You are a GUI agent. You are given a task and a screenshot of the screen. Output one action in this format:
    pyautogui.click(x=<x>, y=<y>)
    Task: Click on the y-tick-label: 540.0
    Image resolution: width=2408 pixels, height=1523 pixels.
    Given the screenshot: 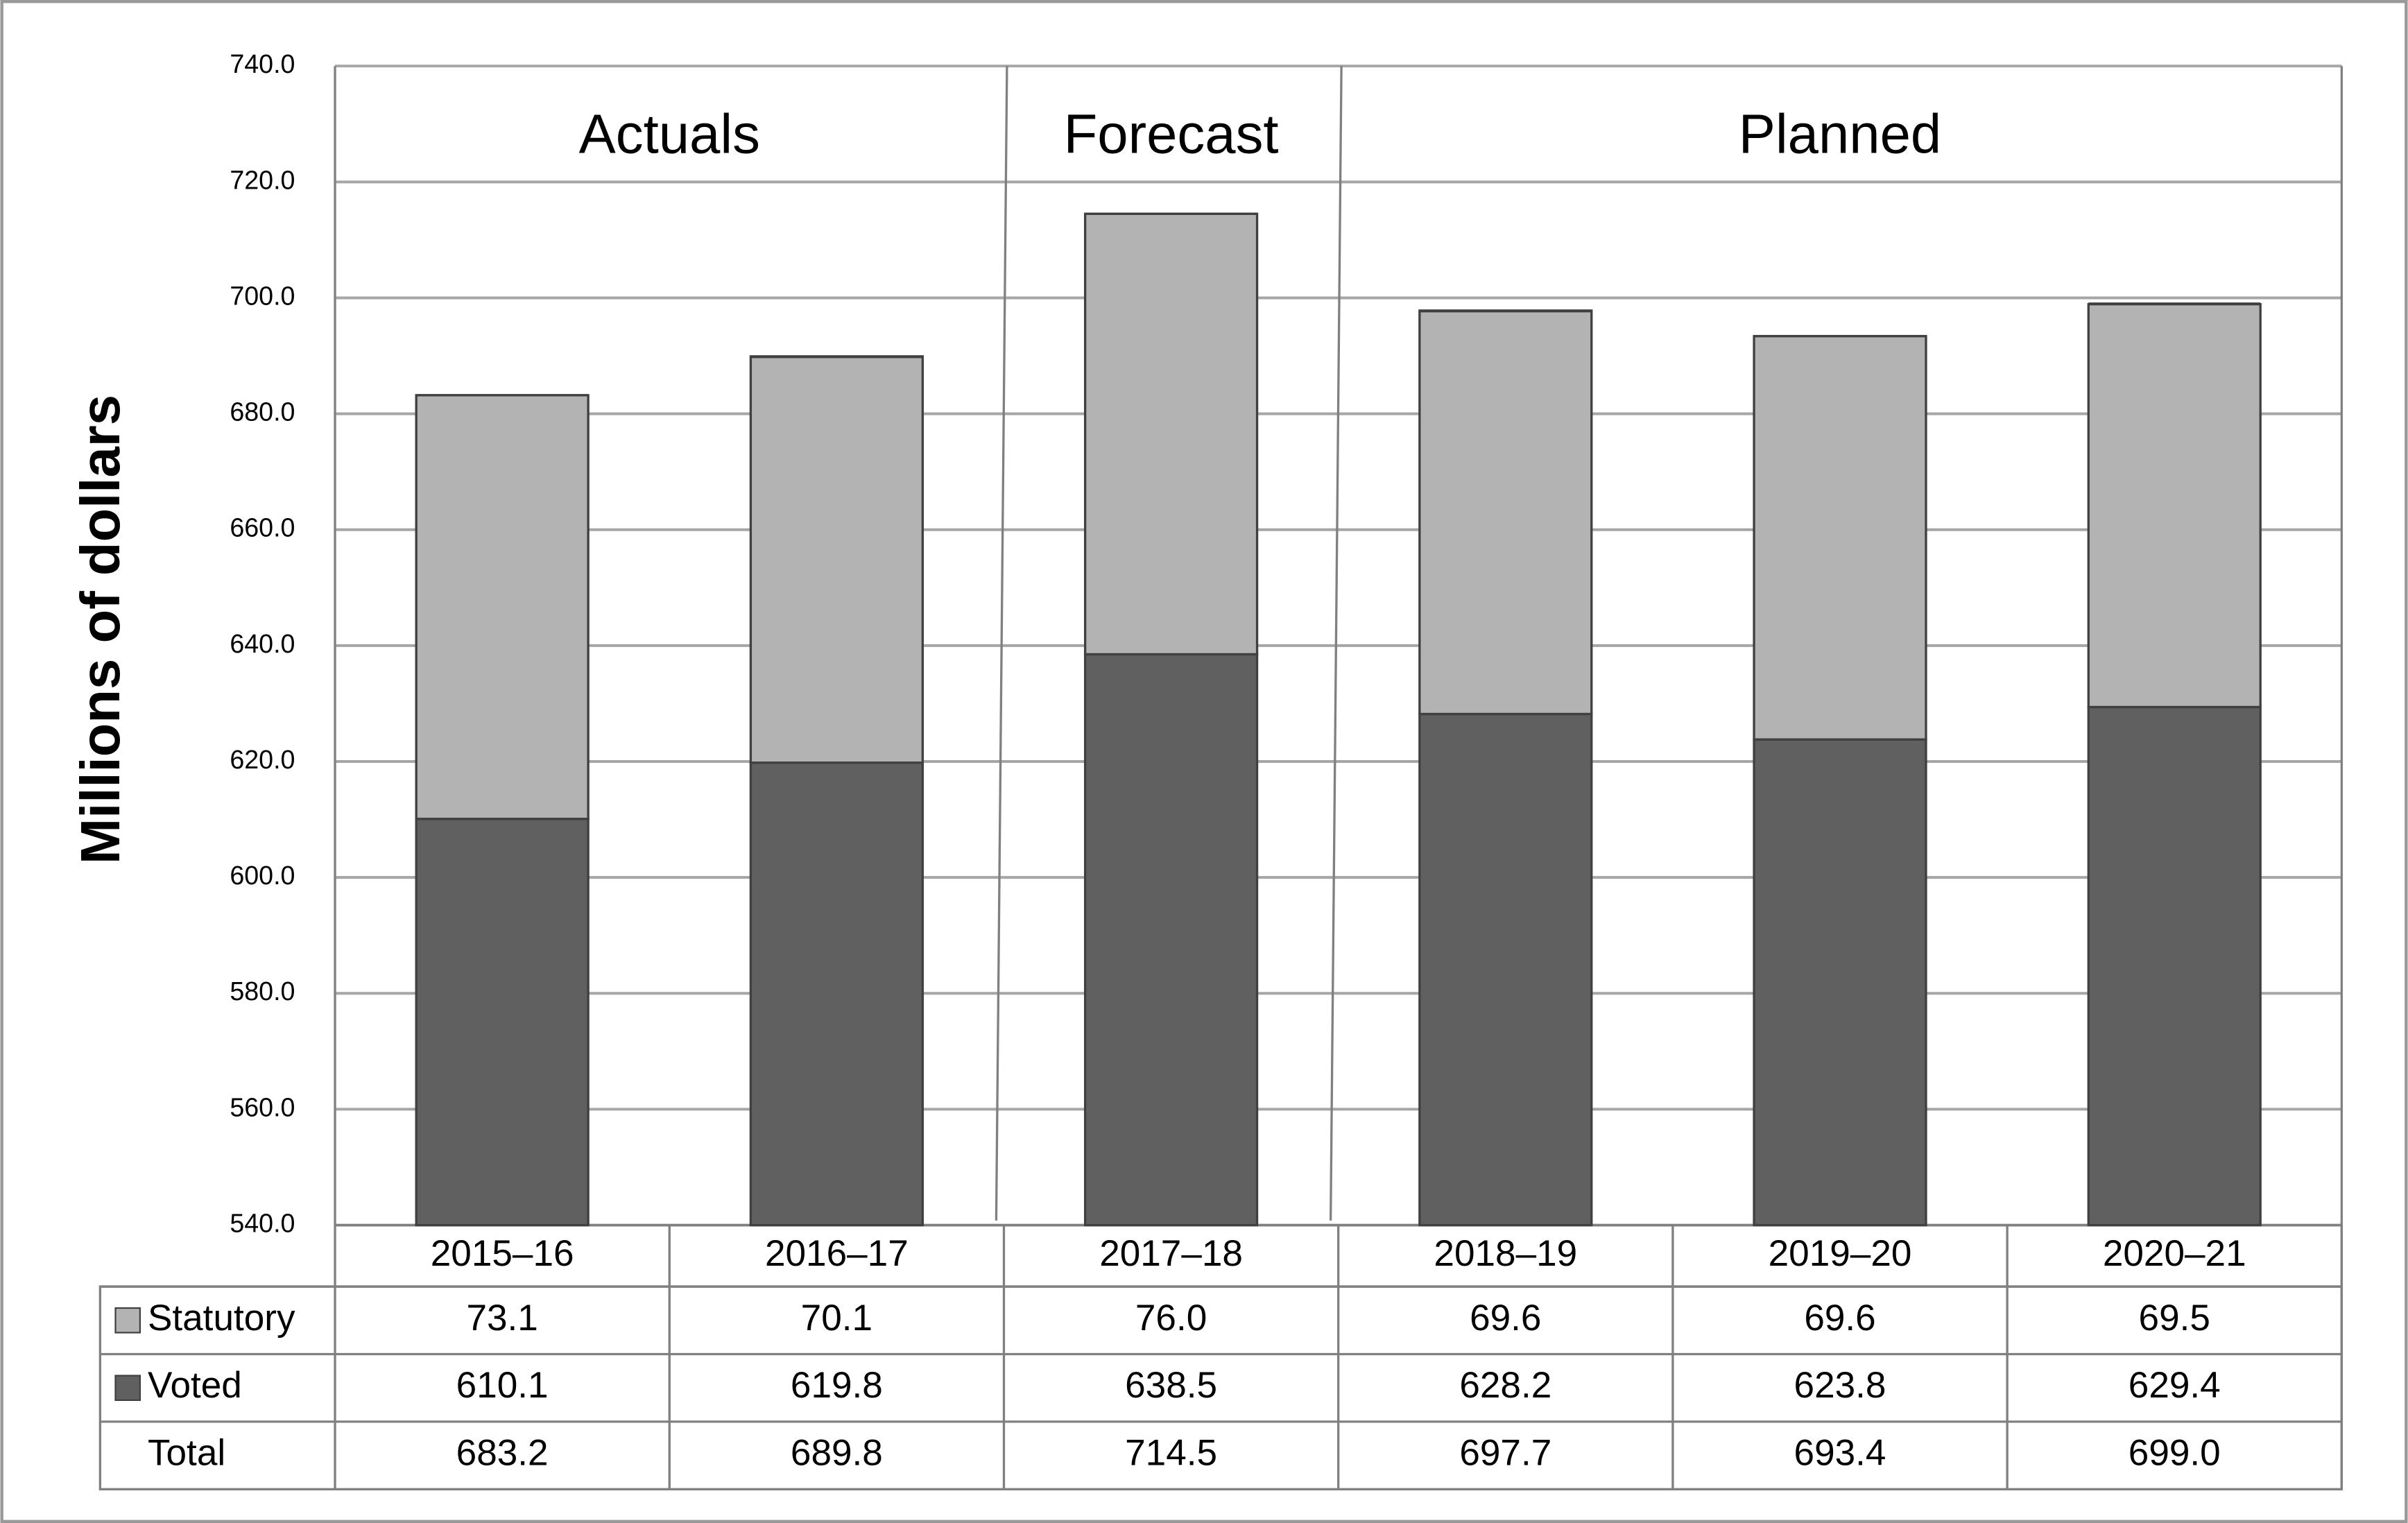 What is the action you would take?
    pyautogui.click(x=262, y=1222)
    